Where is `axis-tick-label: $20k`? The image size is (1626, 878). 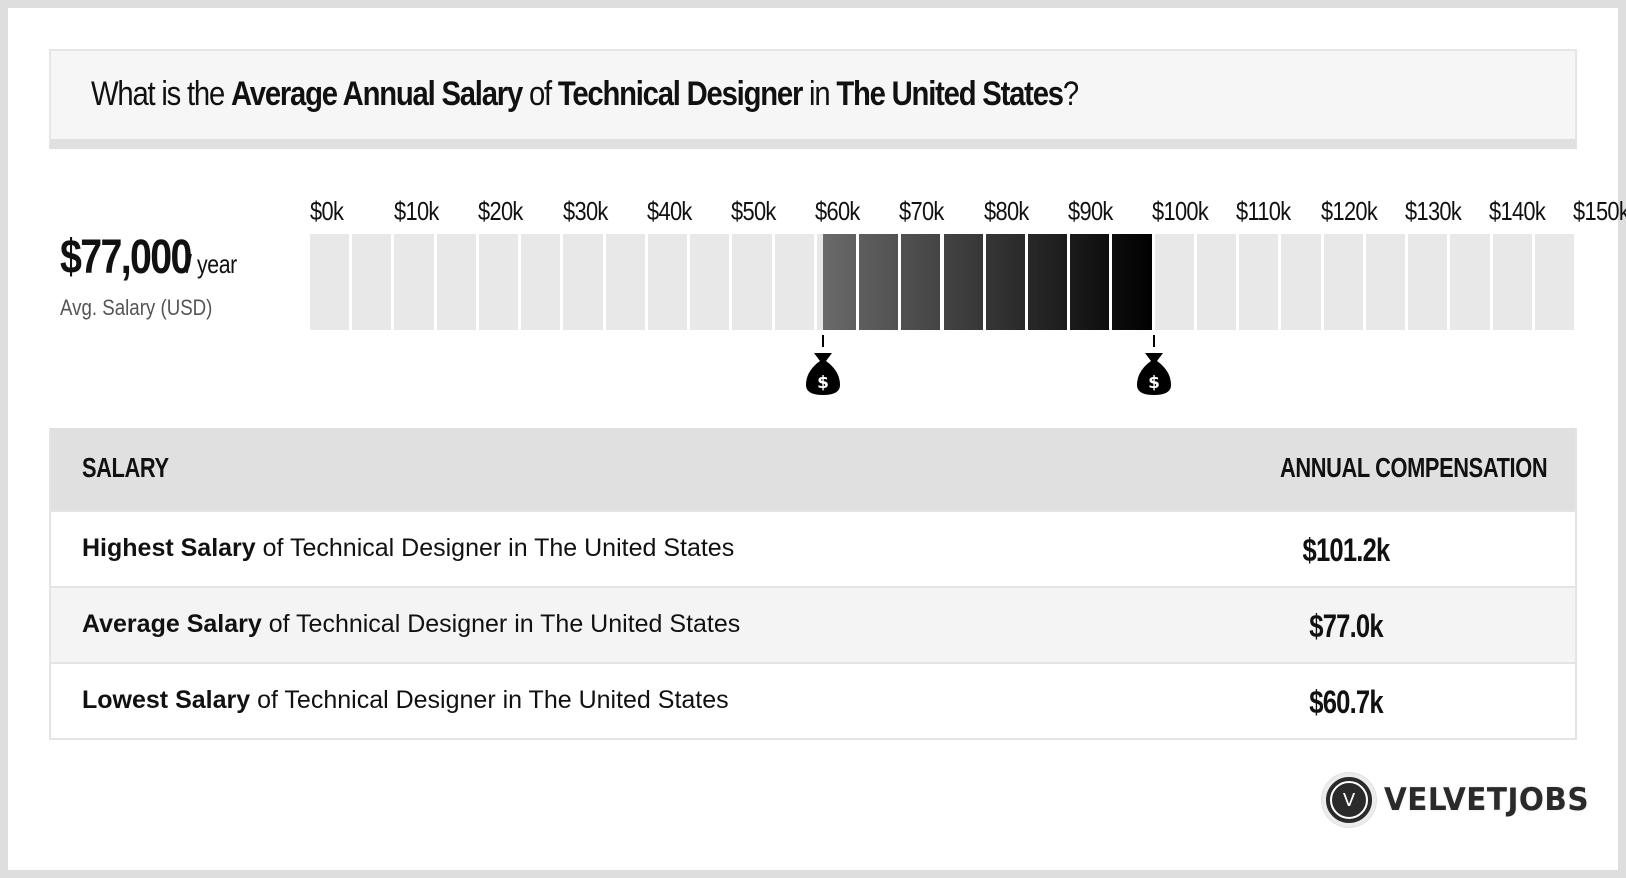 axis-tick-label: $20k is located at coordinates (501, 211).